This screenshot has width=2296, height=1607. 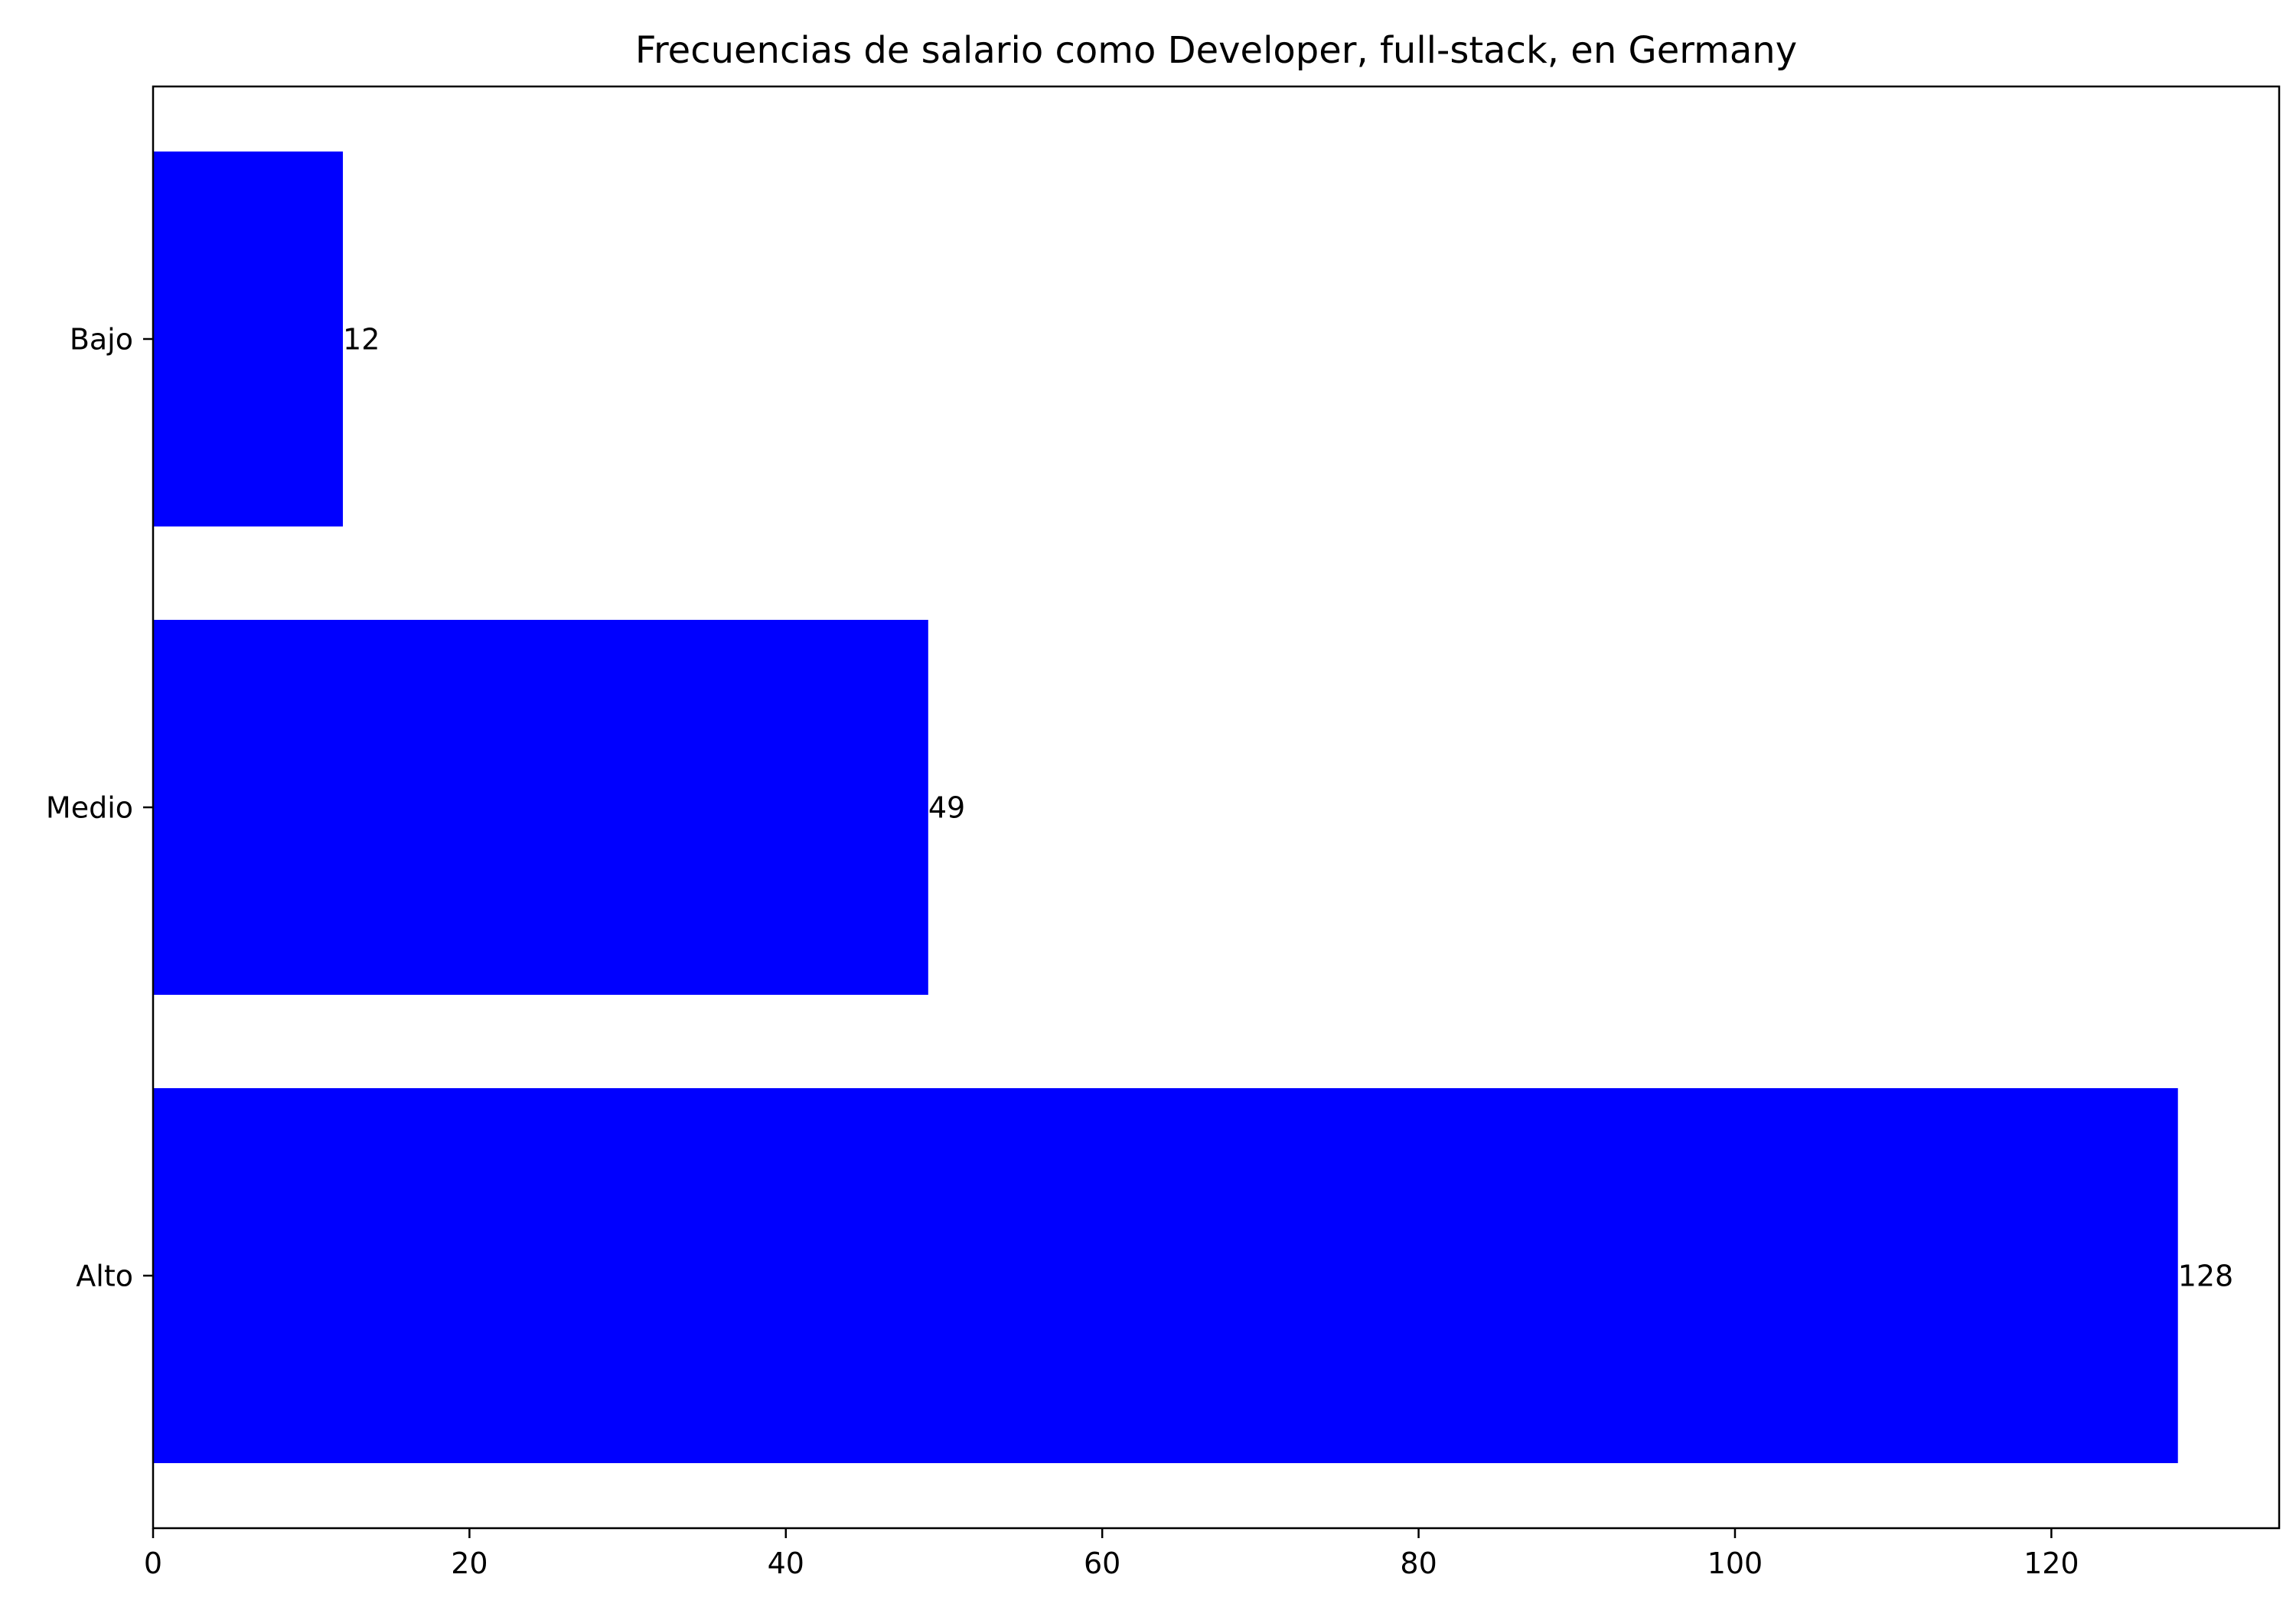 What do you see at coordinates (469, 1563) in the screenshot?
I see `x-tick-label-20: 20` at bounding box center [469, 1563].